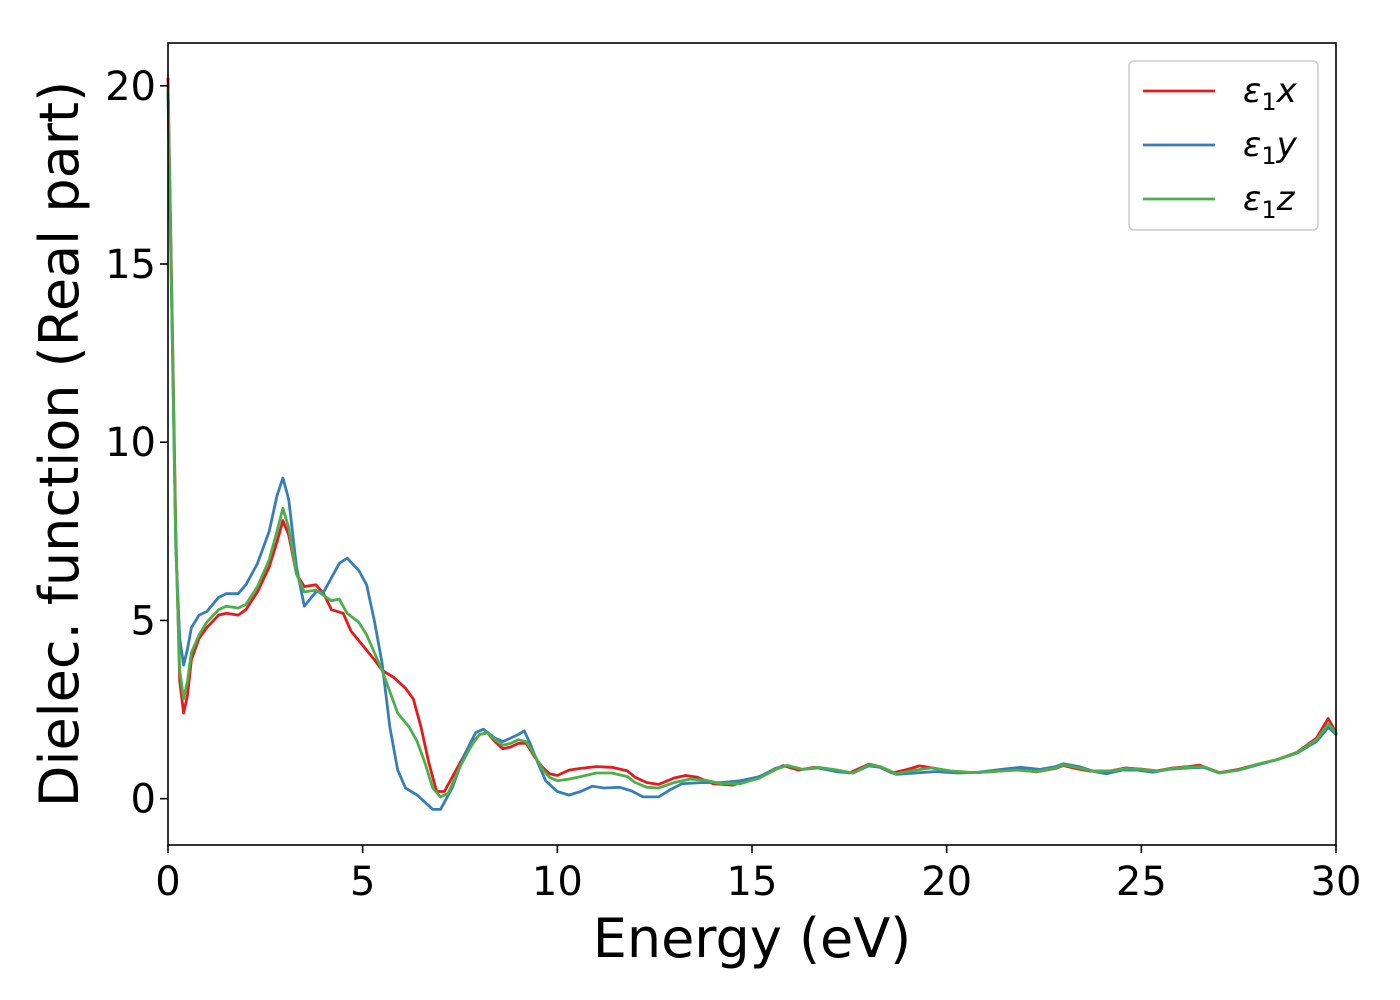 Image resolution: width=1400 pixels, height=1000 pixels. I want to click on x-tick-label: 20, so click(946, 882).